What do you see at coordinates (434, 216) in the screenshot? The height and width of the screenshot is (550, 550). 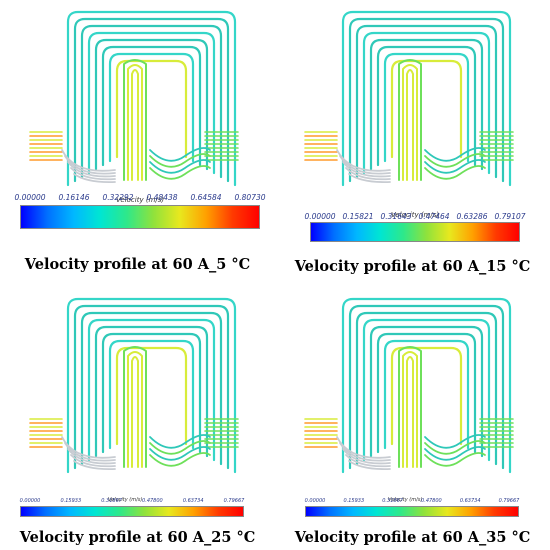 I see `colorbar-tick: 0.47464` at bounding box center [434, 216].